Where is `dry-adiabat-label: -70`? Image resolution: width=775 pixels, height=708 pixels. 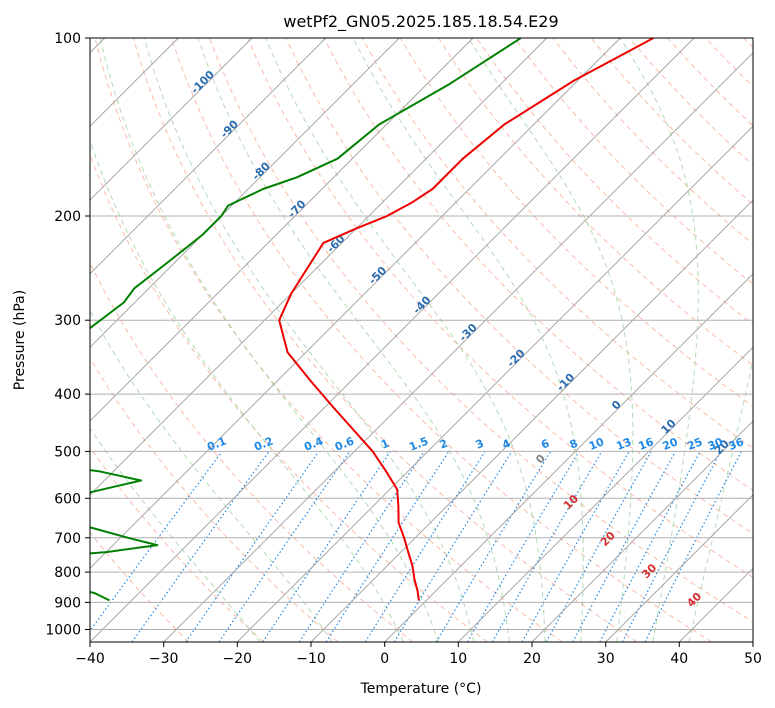
dry-adiabat-label: -70 is located at coordinates (296, 208).